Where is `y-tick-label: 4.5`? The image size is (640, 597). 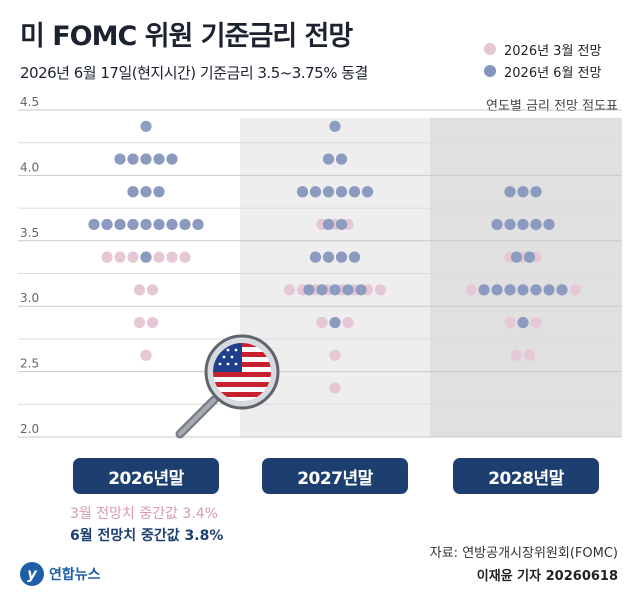
y-tick-label: 4.5 is located at coordinates (29, 102).